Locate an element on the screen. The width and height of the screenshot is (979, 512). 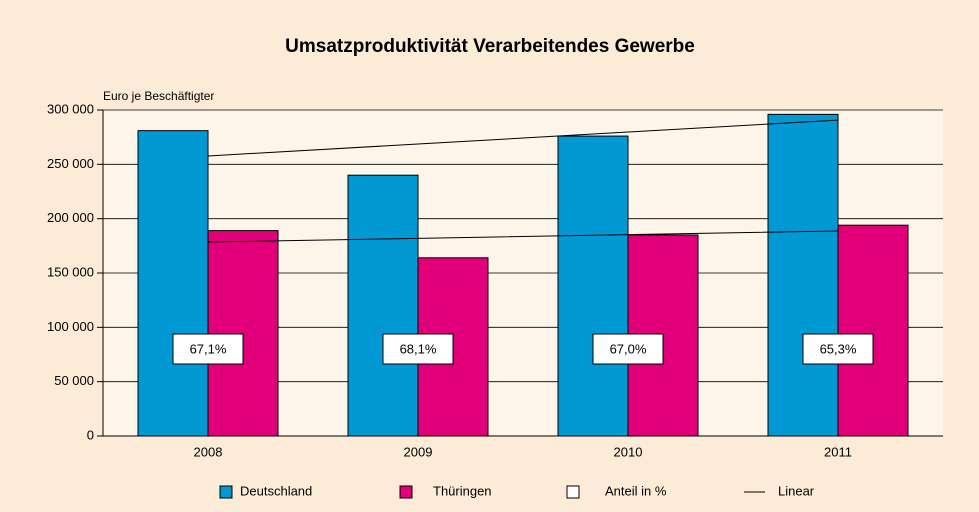
y-tick-label: 200 000 is located at coordinates (70, 217).